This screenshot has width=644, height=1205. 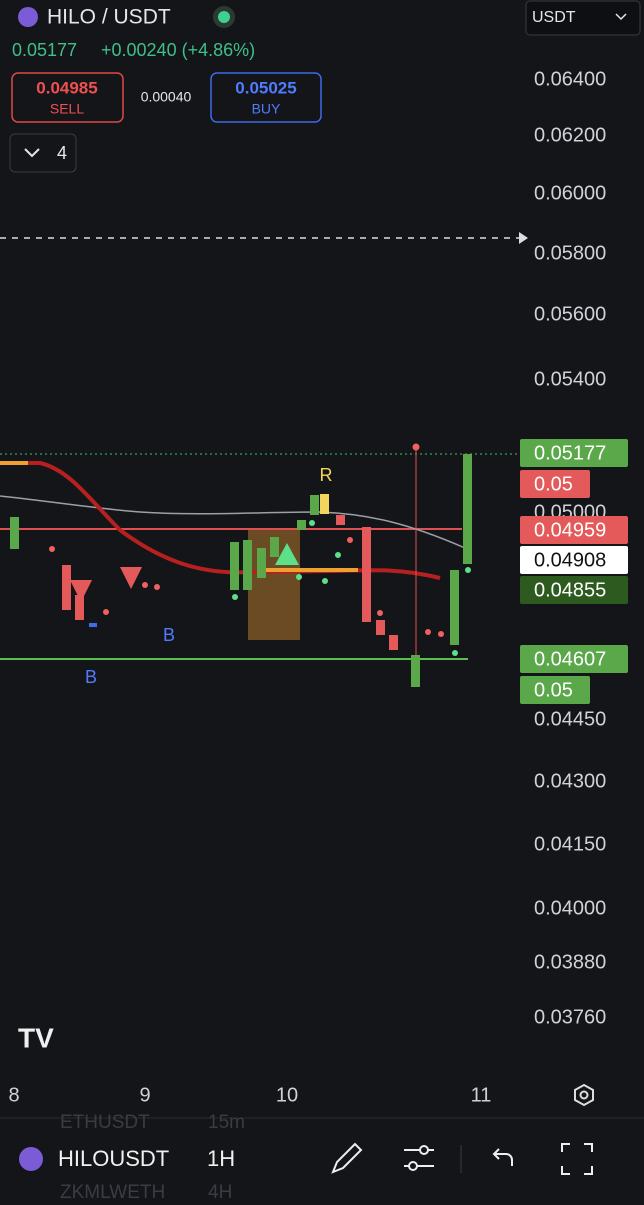 What do you see at coordinates (66, 87) in the screenshot?
I see `sell-price: 0.04985` at bounding box center [66, 87].